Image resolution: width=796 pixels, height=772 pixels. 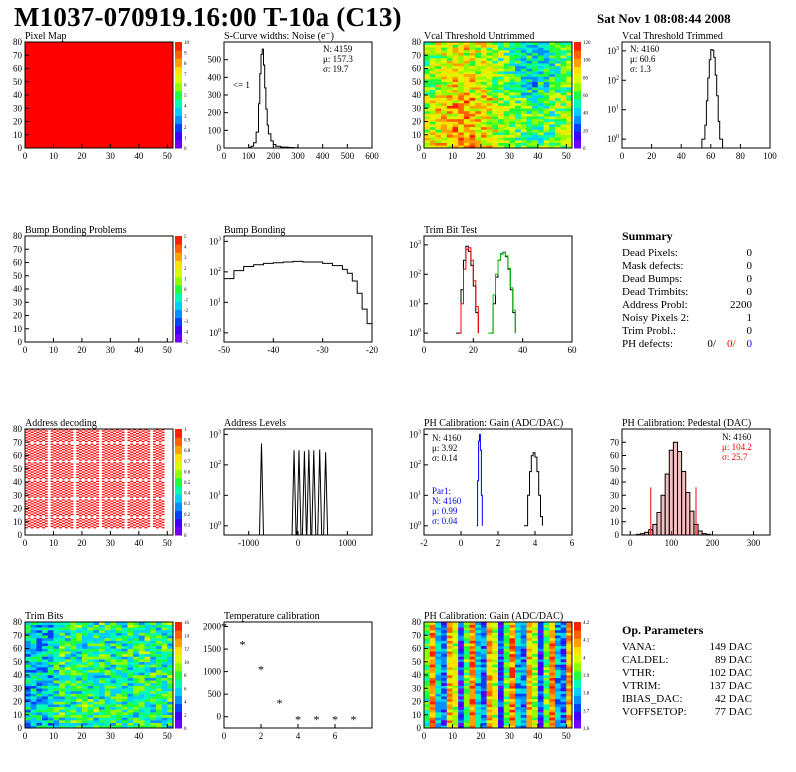 I want to click on y-tick-label: 10⁰, so click(x=415, y=333).